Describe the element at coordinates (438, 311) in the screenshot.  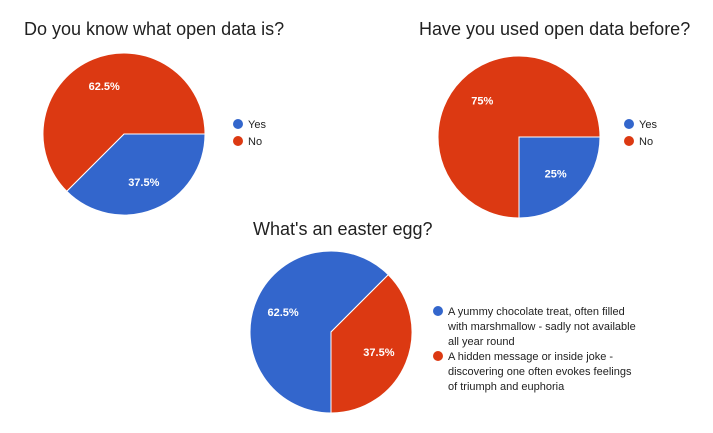
I see `legend-swatch-chocolate-treat` at that location.